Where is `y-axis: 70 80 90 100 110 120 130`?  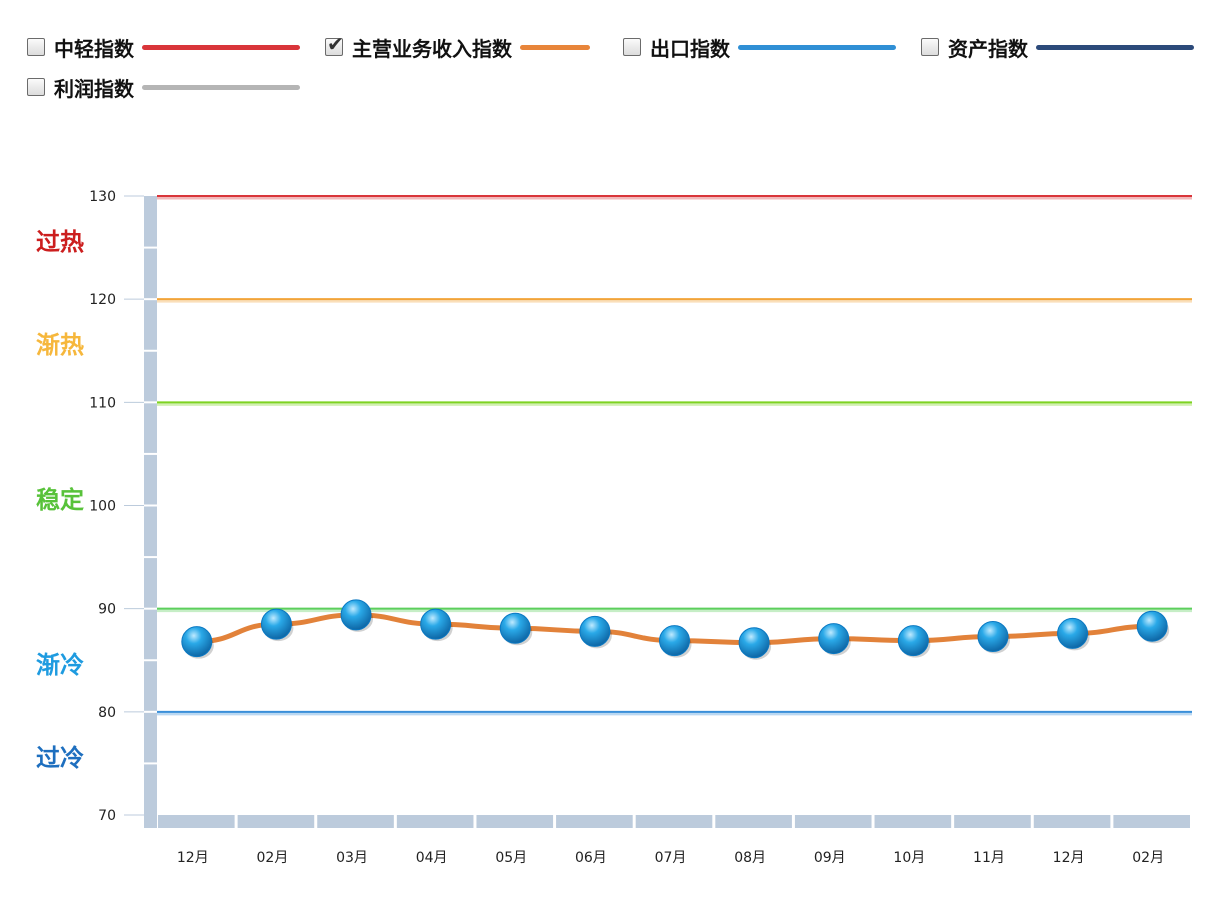
y-axis: 70 80 90 100 110 120 130 is located at coordinates (123, 508).